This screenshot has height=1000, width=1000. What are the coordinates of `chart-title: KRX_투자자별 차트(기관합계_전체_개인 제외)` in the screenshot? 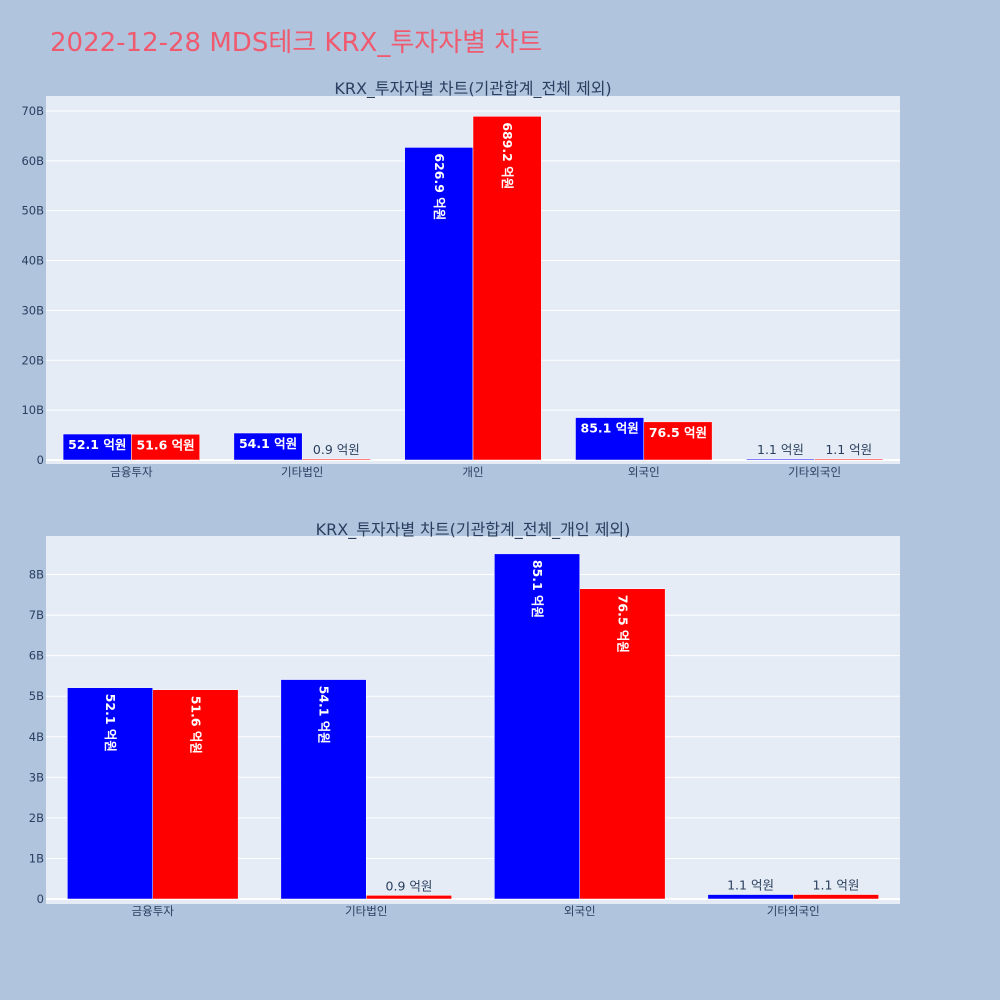 It's located at (473, 530).